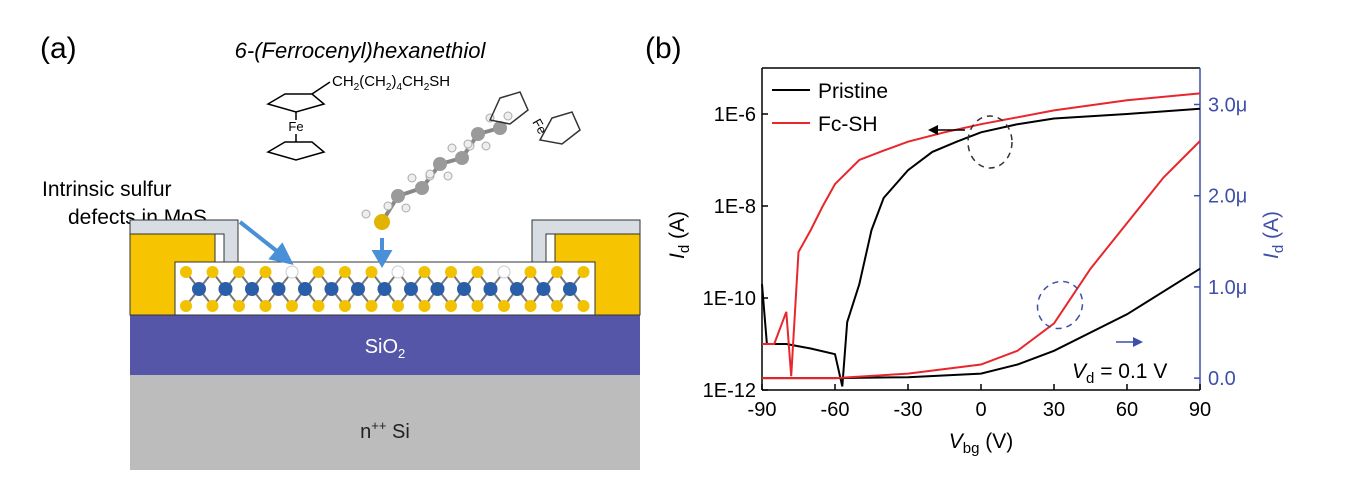 This screenshot has width=1362, height=500. Describe the element at coordinates (1127, 410) in the screenshot. I see `x-tick-label: 60` at that location.